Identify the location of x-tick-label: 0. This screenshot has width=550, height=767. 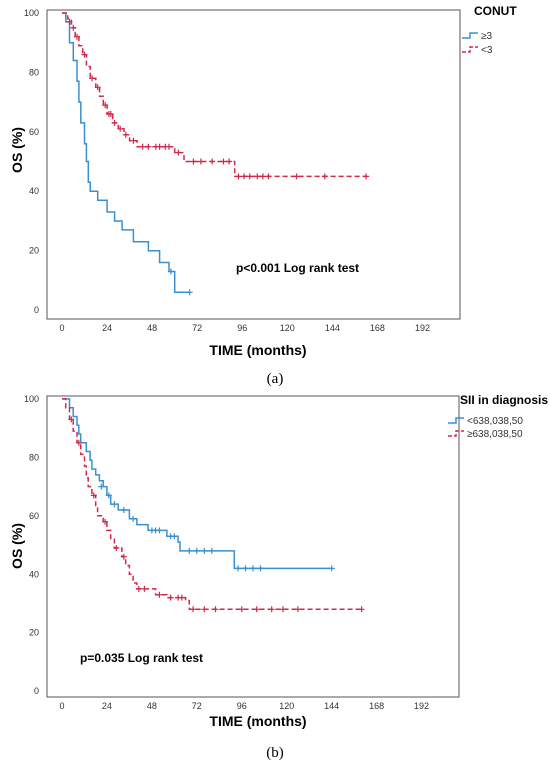
(62, 328).